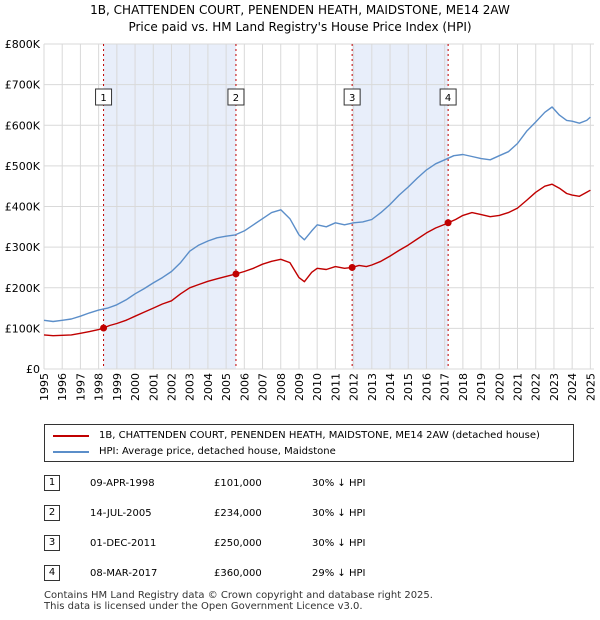  I want to click on x-tick-label: 2009, so click(299, 387).